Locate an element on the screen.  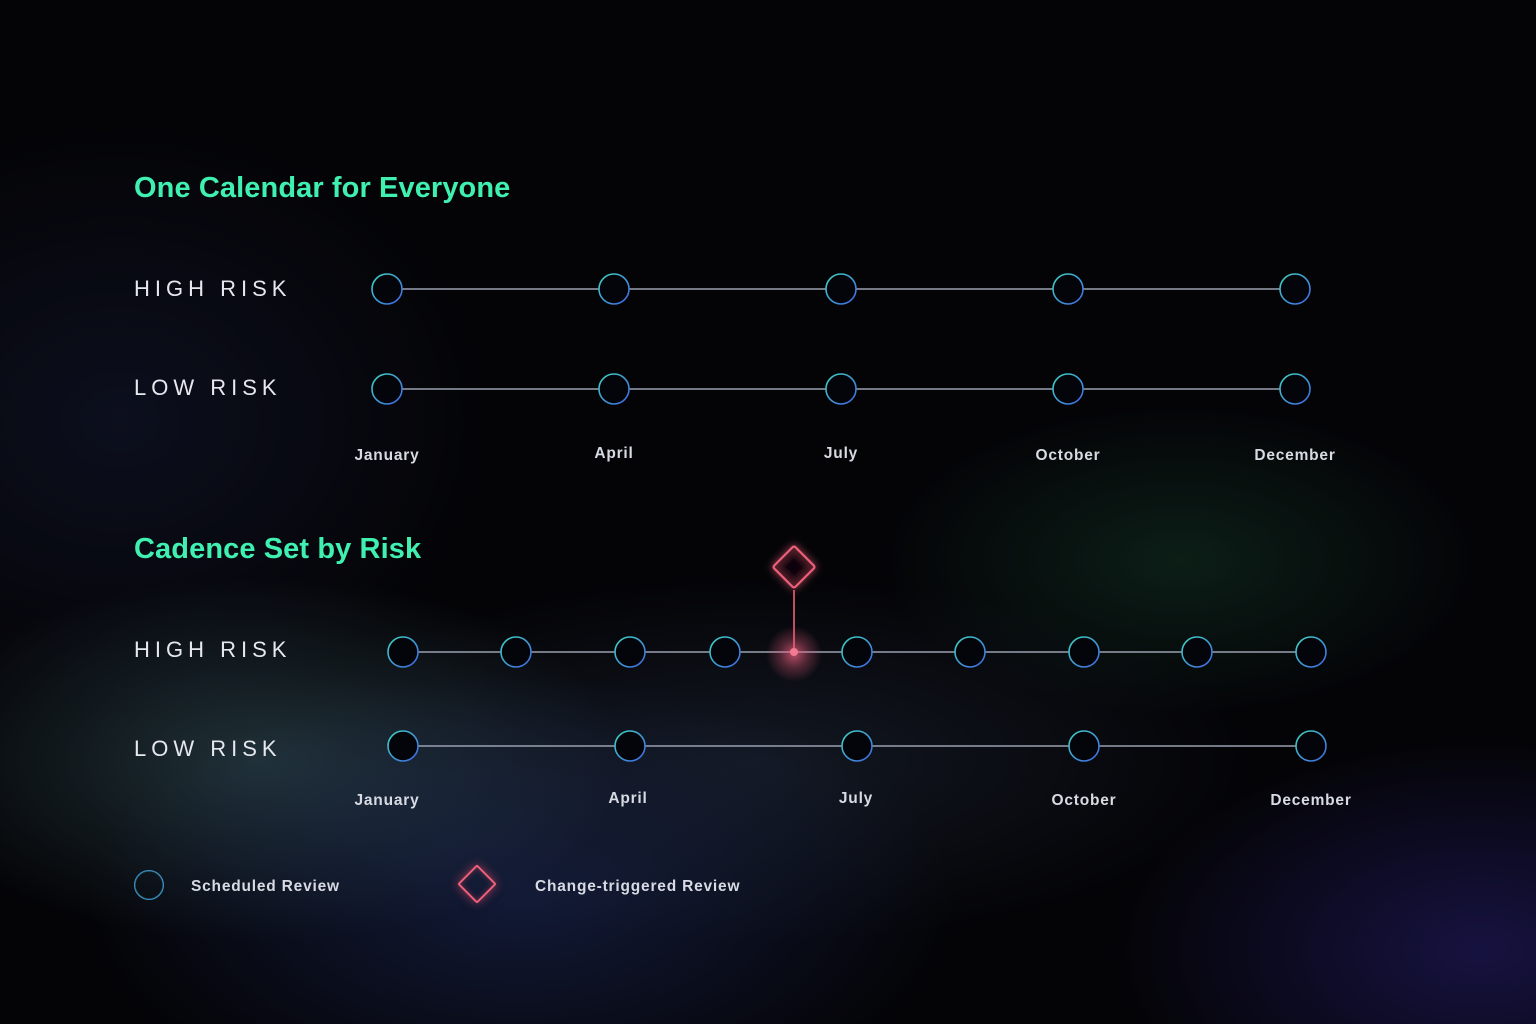
trigger-point is located at coordinates (794, 652).